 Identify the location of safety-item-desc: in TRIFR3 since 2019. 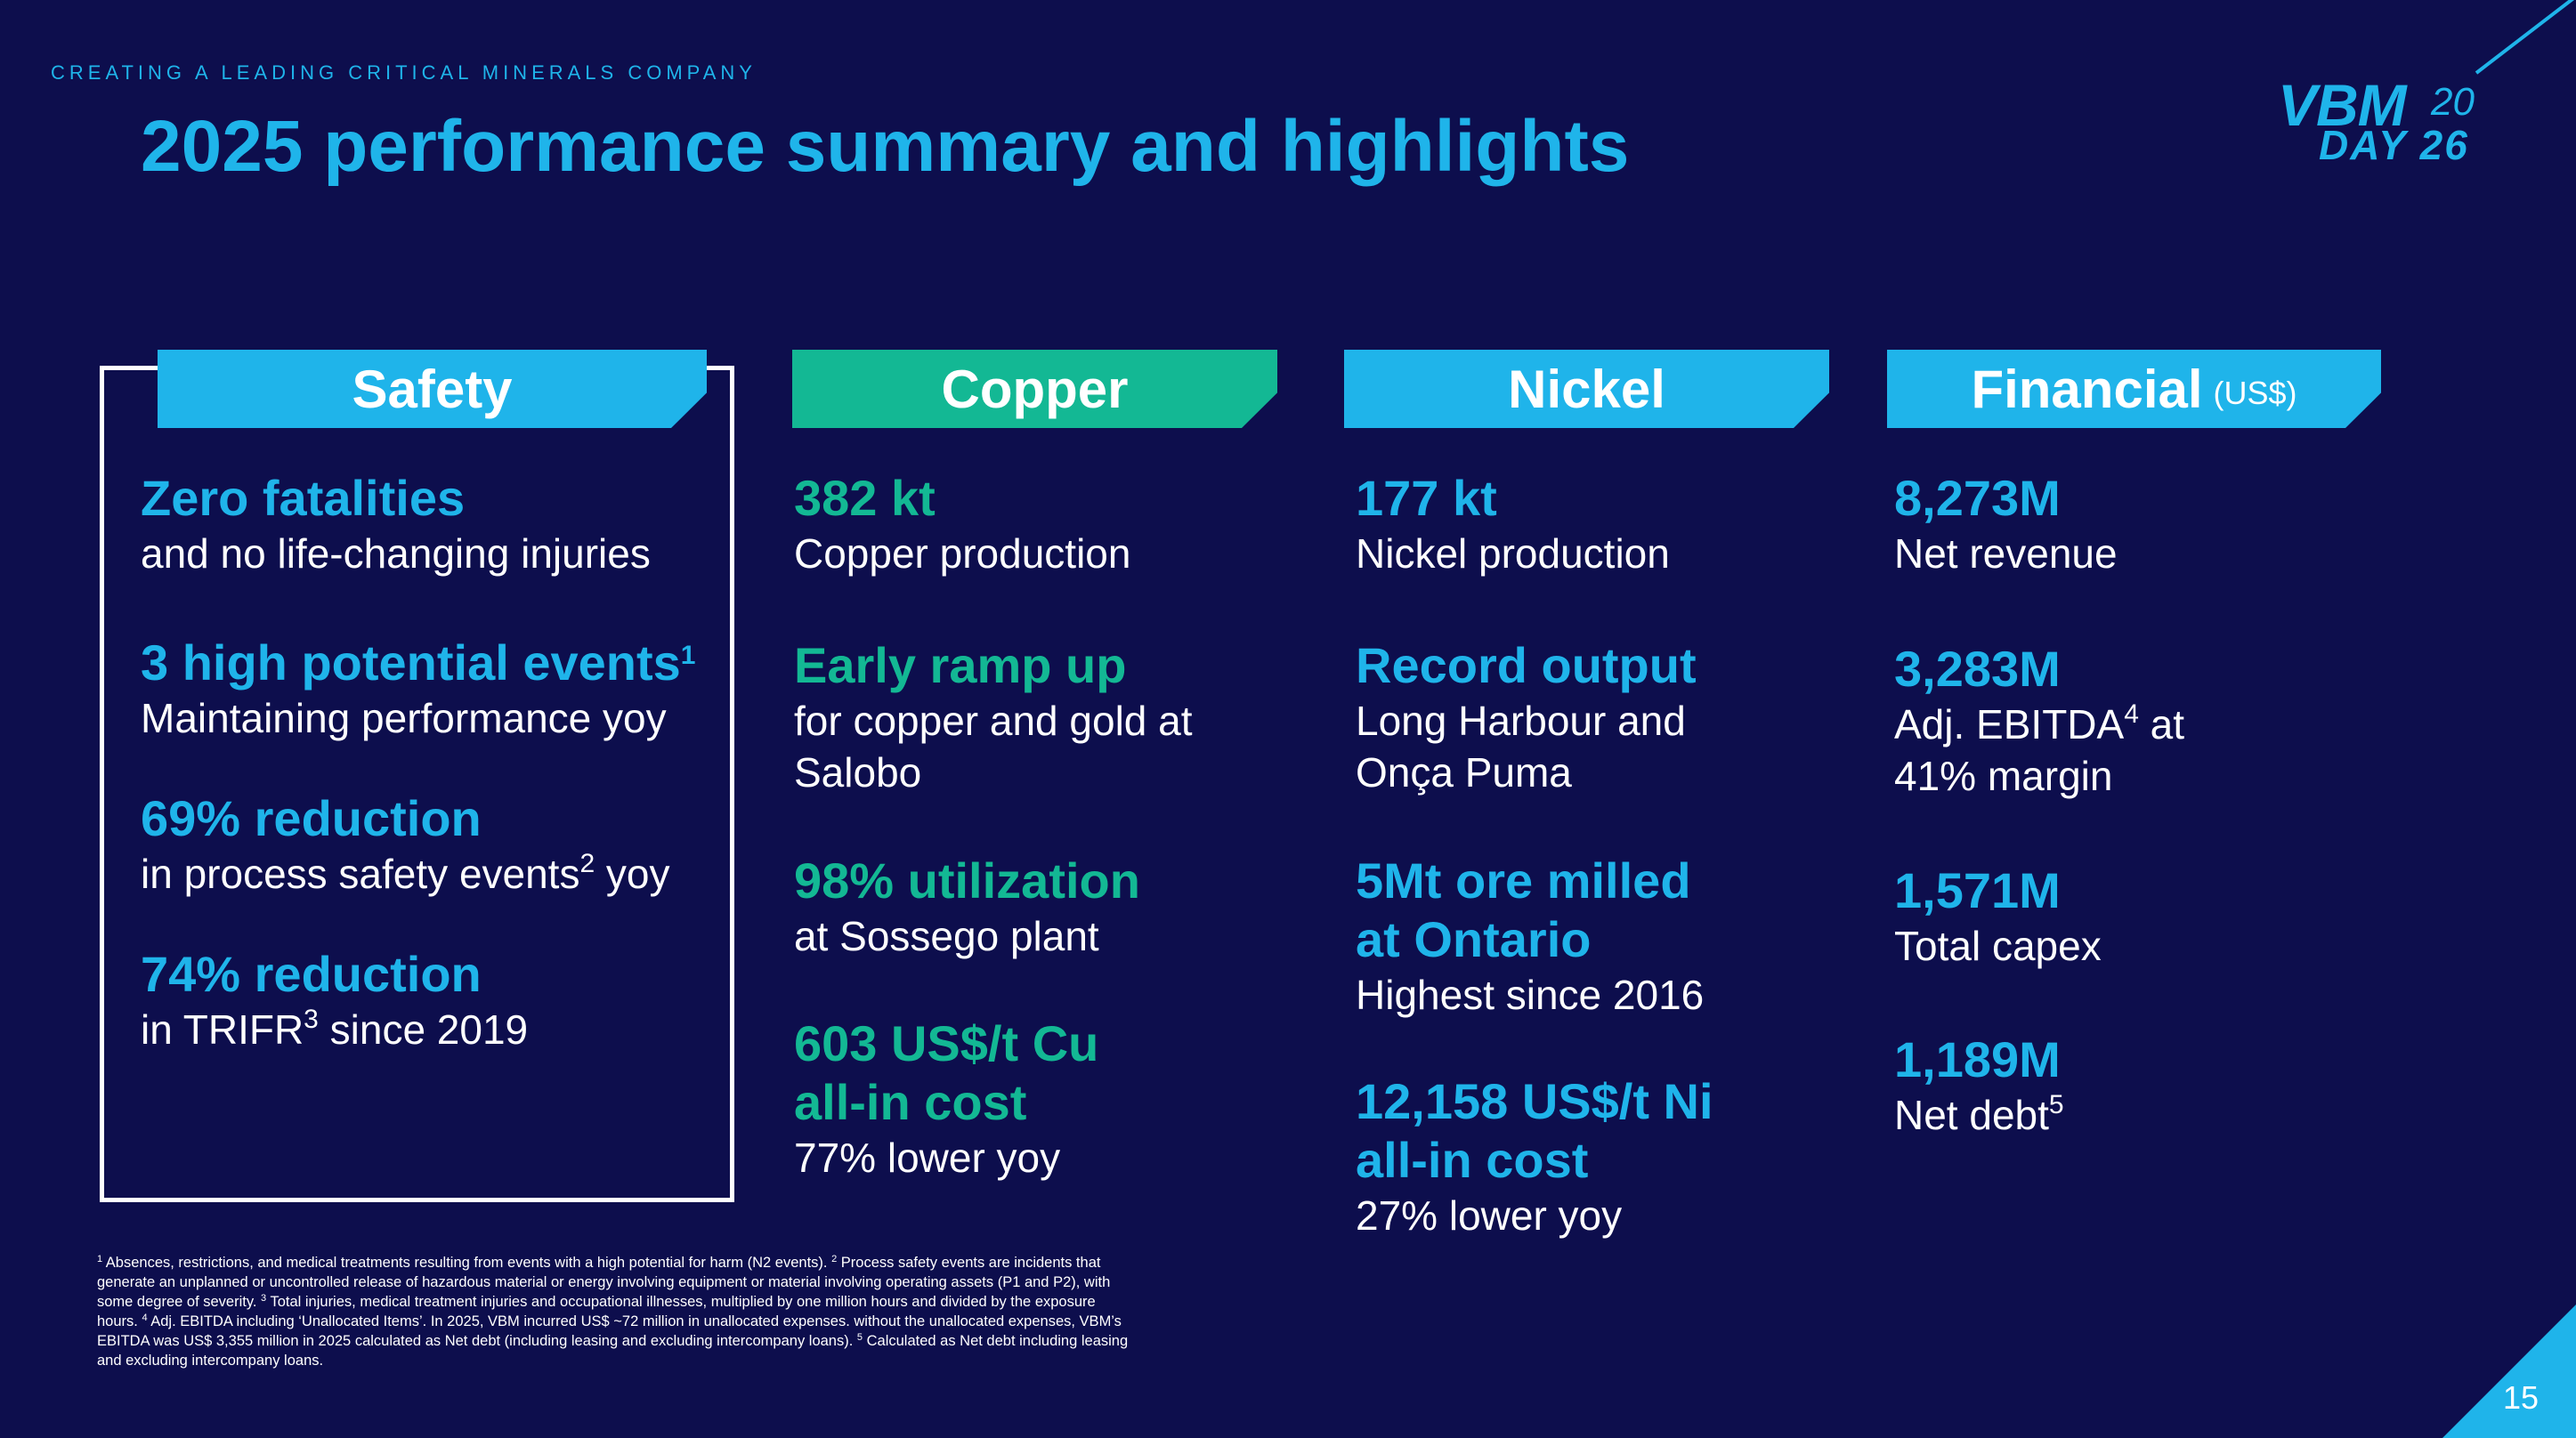
(335, 1029).